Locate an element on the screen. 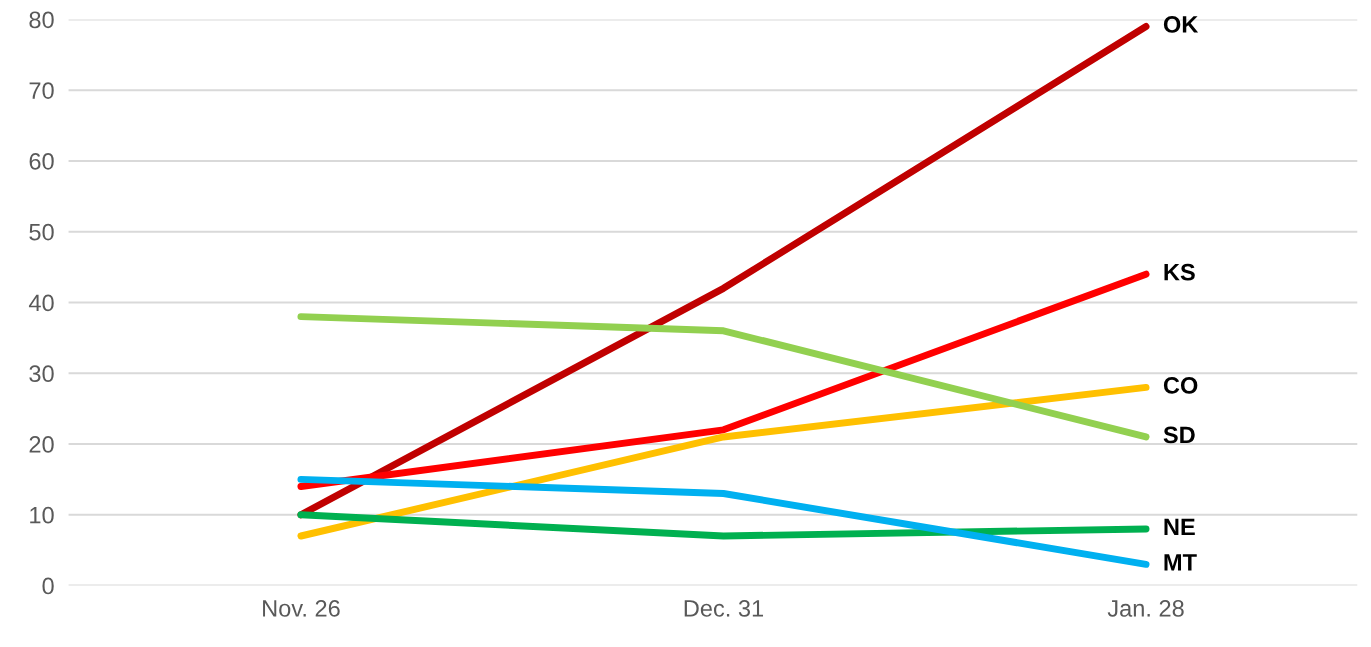  y-tick-label: 70 is located at coordinates (41, 90).